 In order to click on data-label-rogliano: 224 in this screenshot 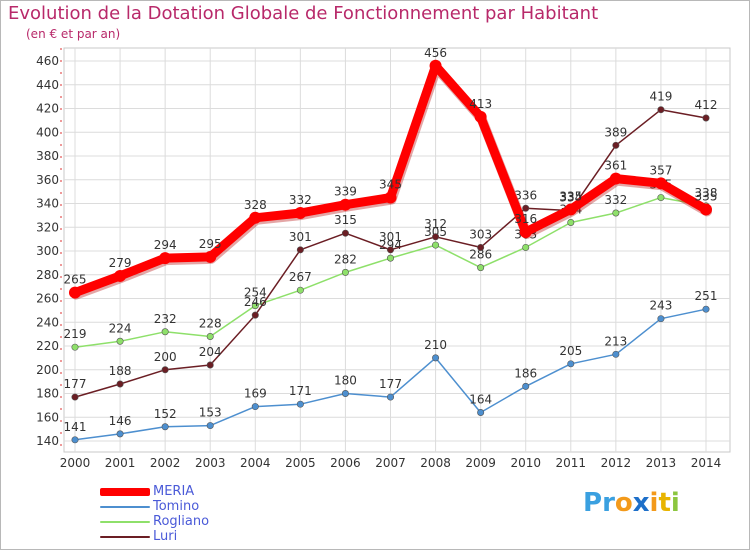, I will do `click(120, 328)`.